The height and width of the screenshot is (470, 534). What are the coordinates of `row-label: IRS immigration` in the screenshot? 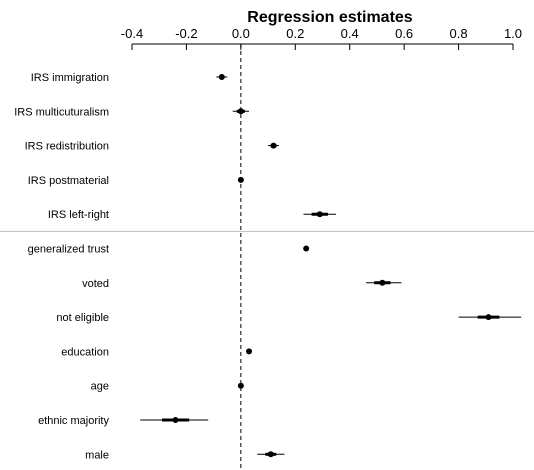 It's located at (70, 78).